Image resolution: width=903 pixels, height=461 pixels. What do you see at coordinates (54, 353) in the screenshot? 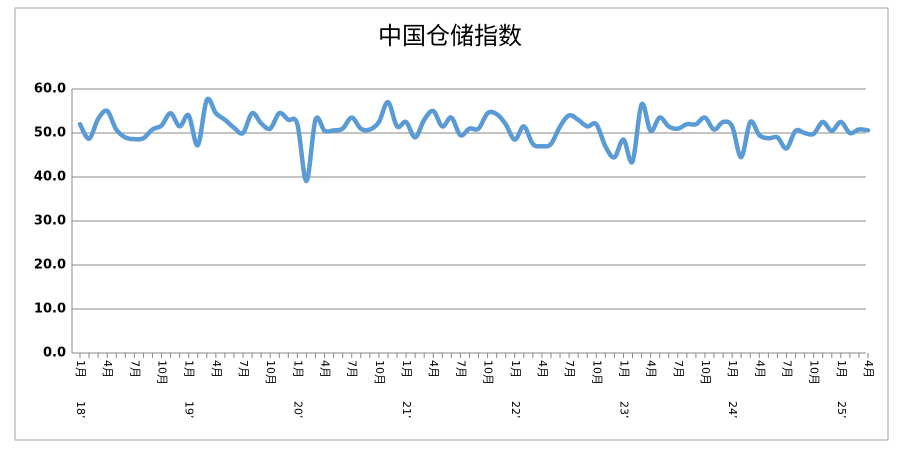
I see `y-tick-label: 0.0` at bounding box center [54, 353].